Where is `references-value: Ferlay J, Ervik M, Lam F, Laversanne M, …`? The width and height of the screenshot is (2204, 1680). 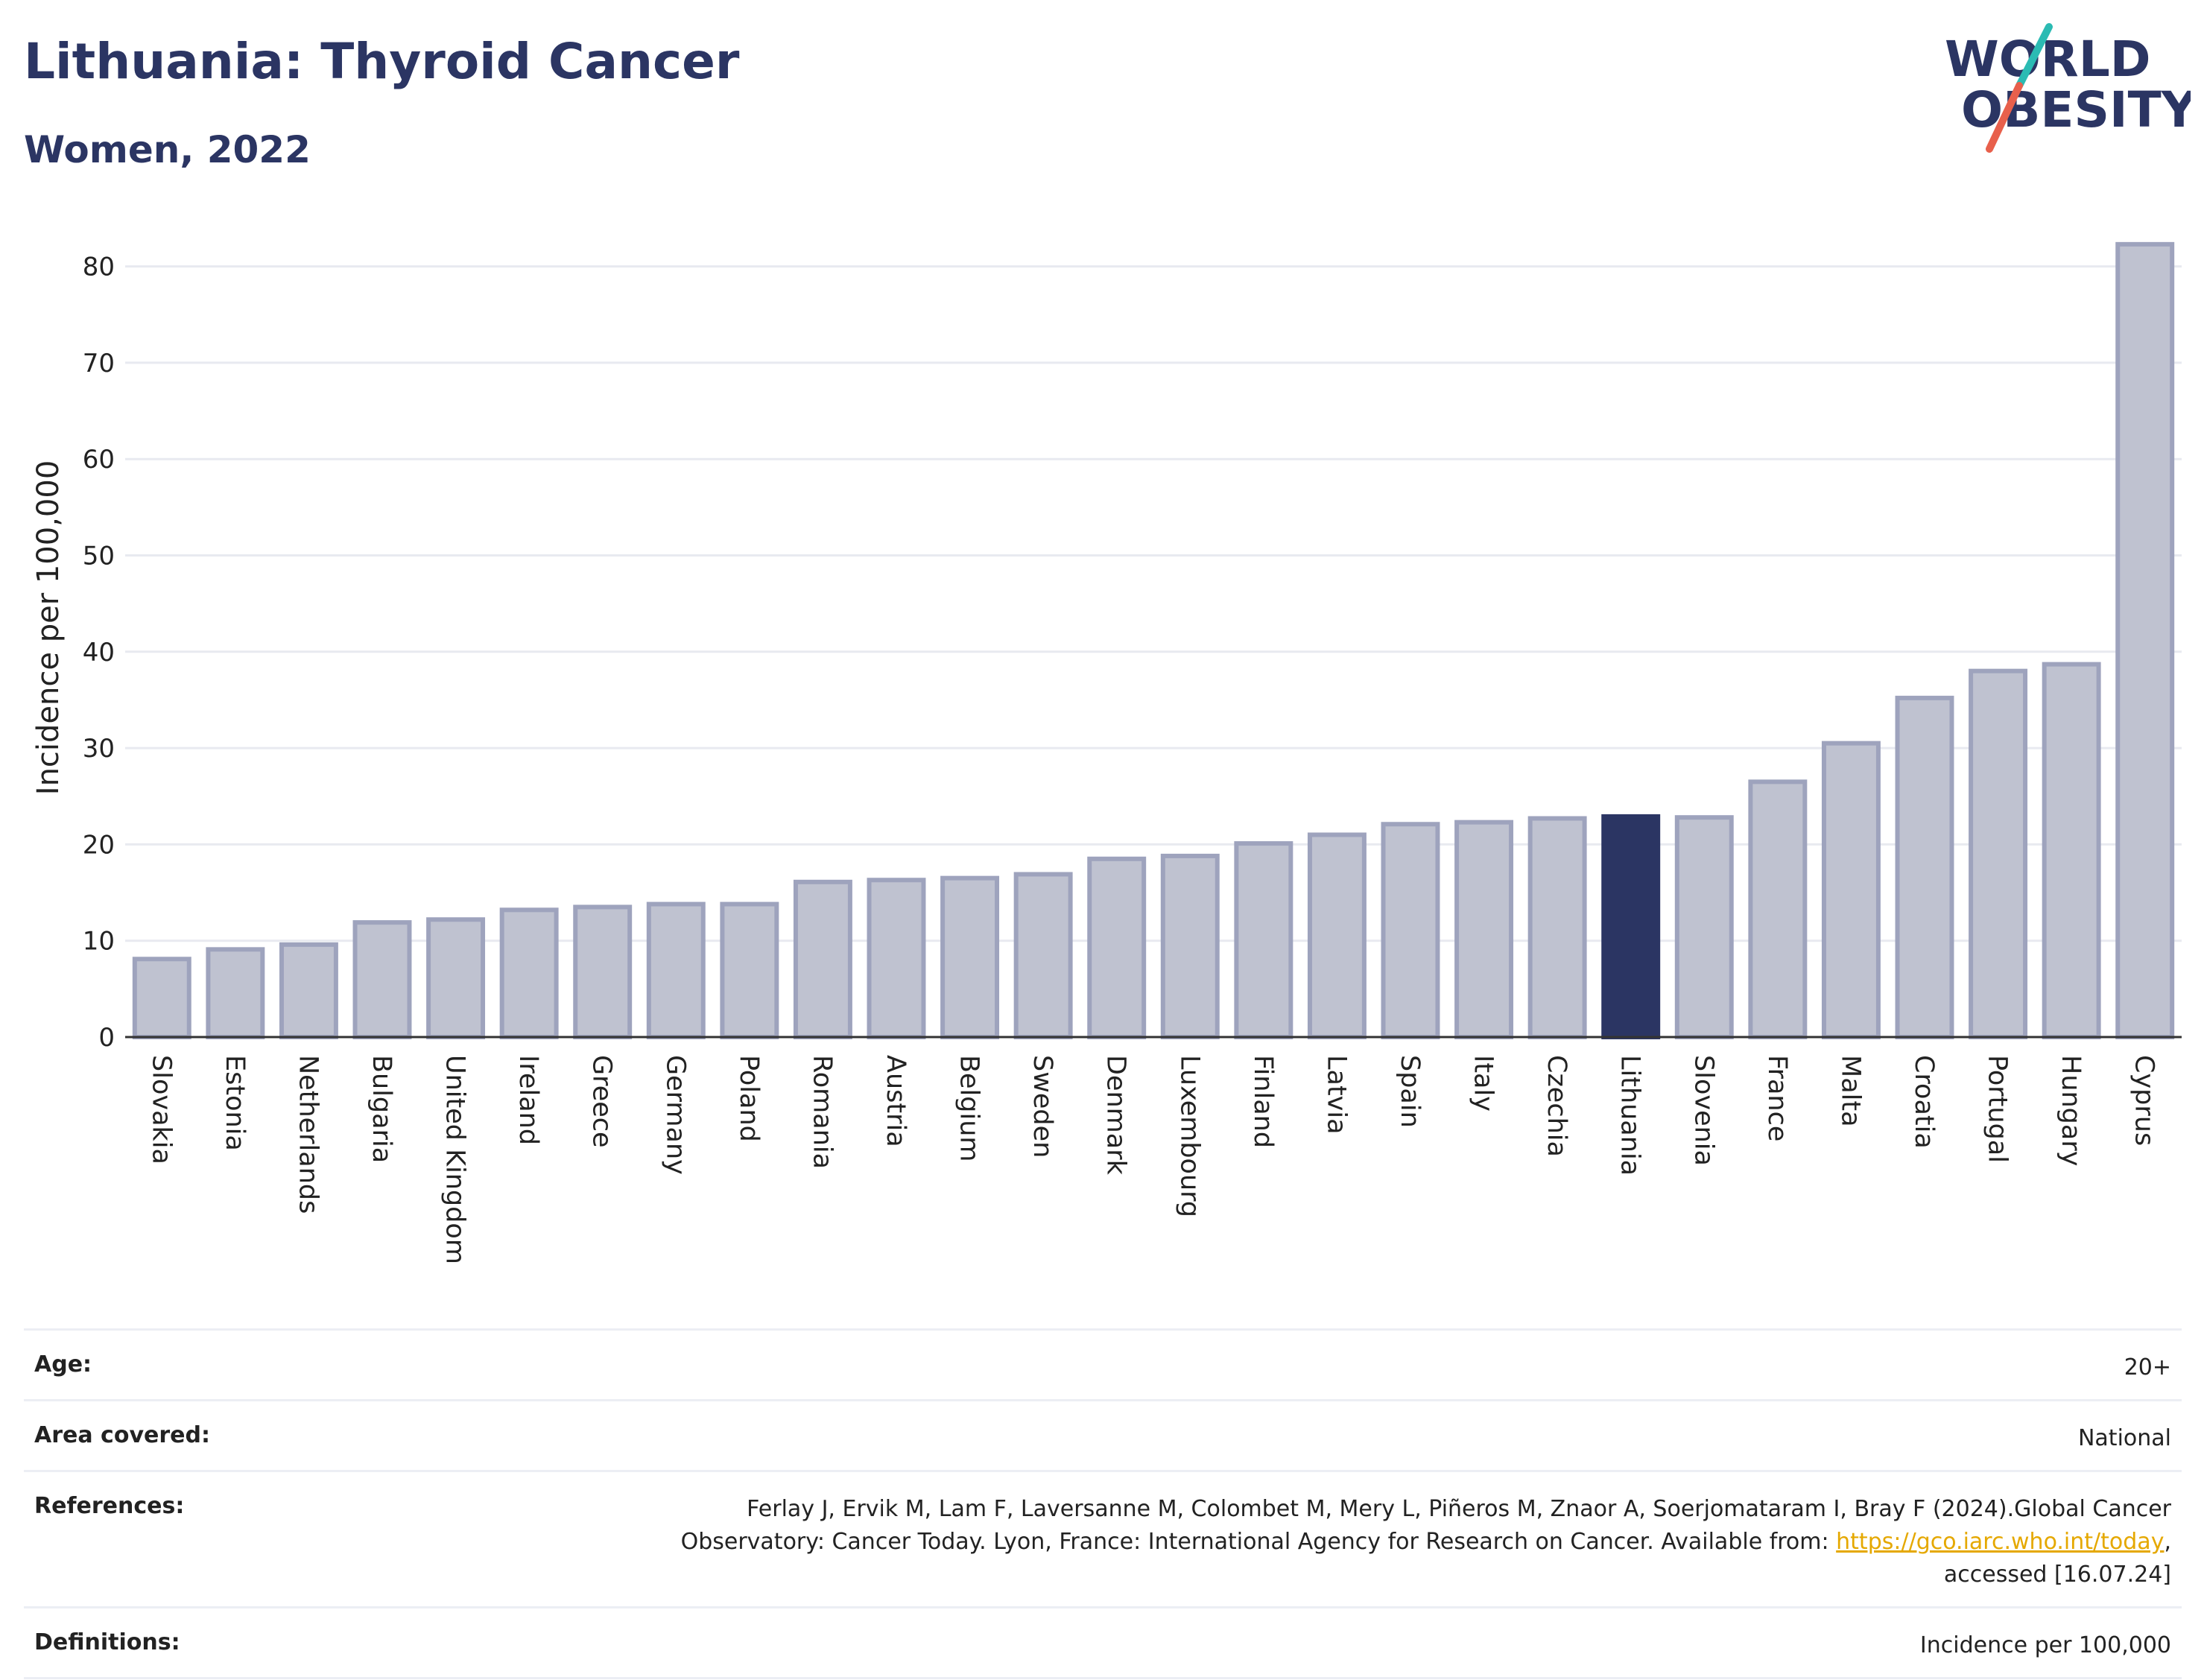
references-value: Ferlay J, Ervik M, Lam F, Laversanne M, … is located at coordinates (1426, 1542).